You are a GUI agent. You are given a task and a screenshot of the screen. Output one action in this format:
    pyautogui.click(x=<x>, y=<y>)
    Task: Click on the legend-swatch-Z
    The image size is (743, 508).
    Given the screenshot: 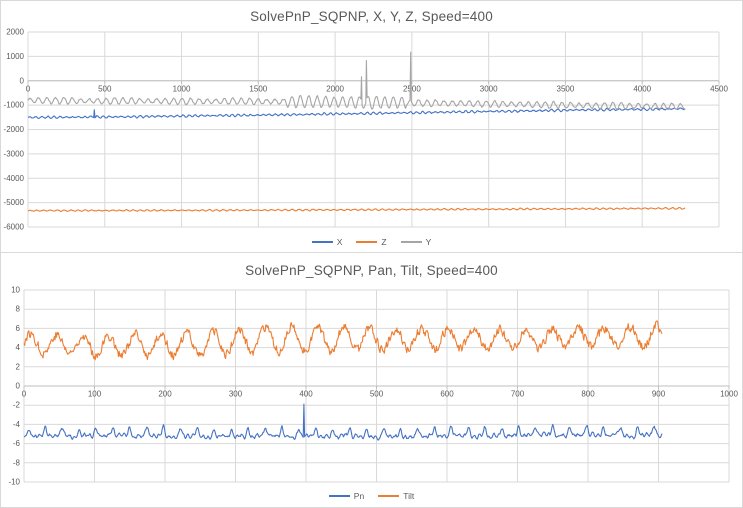 What is the action you would take?
    pyautogui.click(x=367, y=242)
    